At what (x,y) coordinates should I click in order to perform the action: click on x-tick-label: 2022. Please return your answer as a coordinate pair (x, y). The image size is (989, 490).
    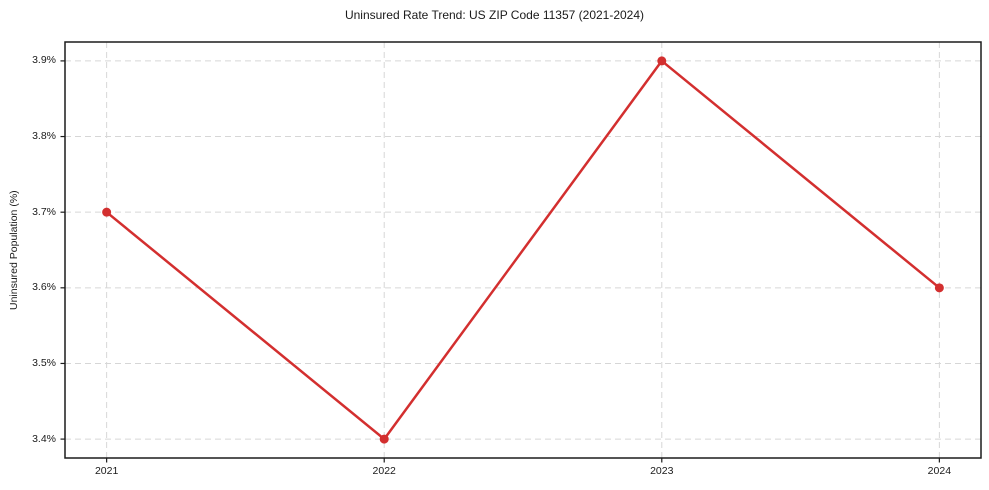
    Looking at the image, I should click on (384, 471).